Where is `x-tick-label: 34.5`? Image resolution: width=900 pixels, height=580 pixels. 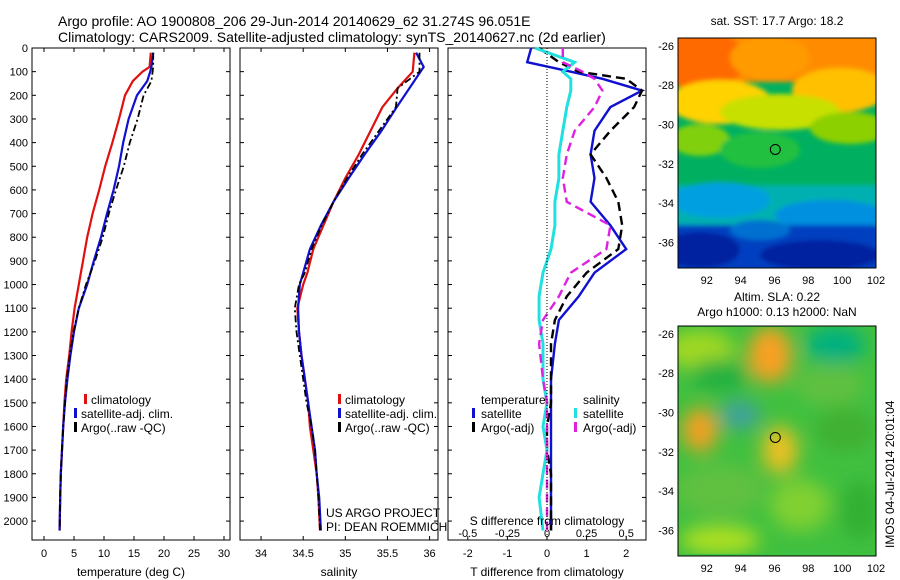
x-tick-label: 34.5 is located at coordinates (302, 554).